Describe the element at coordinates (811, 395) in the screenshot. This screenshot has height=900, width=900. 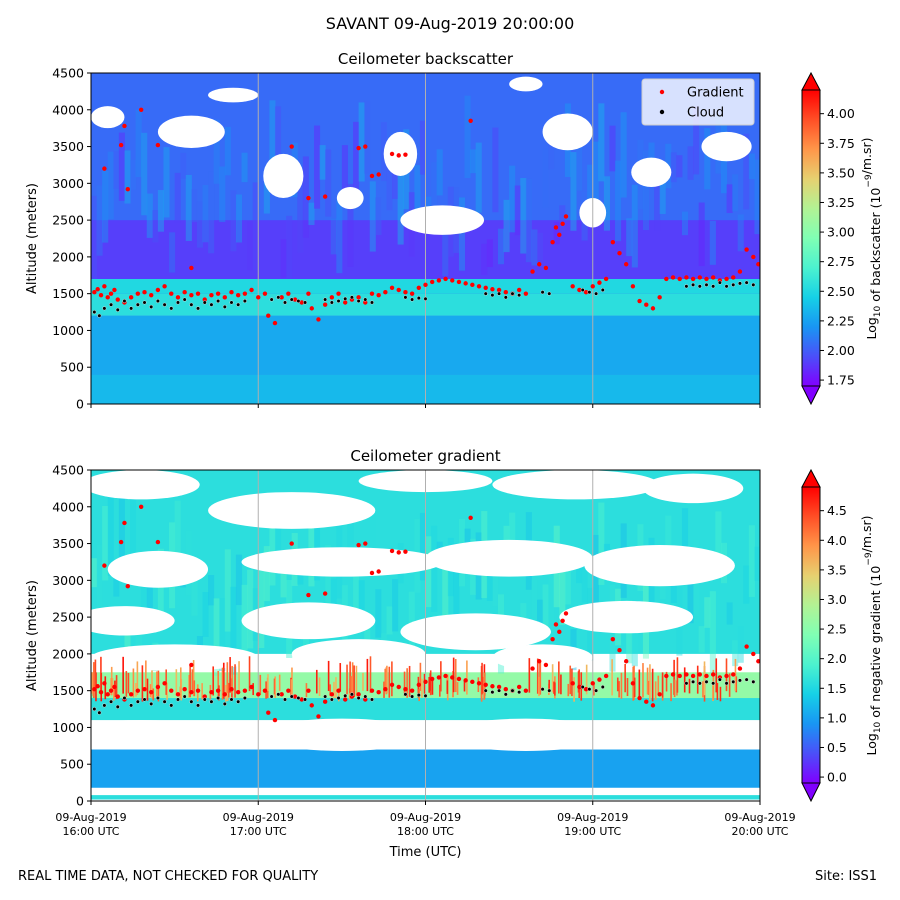
I see `colorbar-min-extend` at that location.